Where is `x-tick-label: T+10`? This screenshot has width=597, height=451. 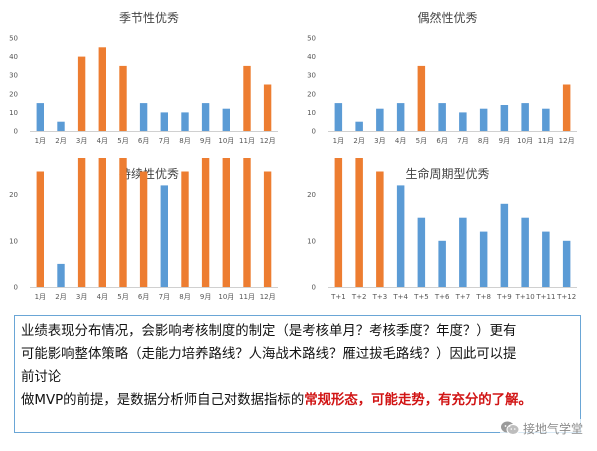
x-tick-label: T+10 is located at coordinates (525, 297).